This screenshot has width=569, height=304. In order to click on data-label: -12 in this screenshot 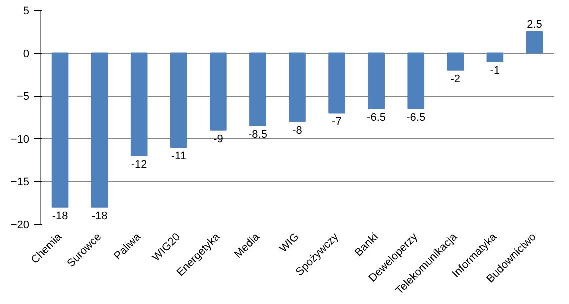, I will do `click(139, 165)`.